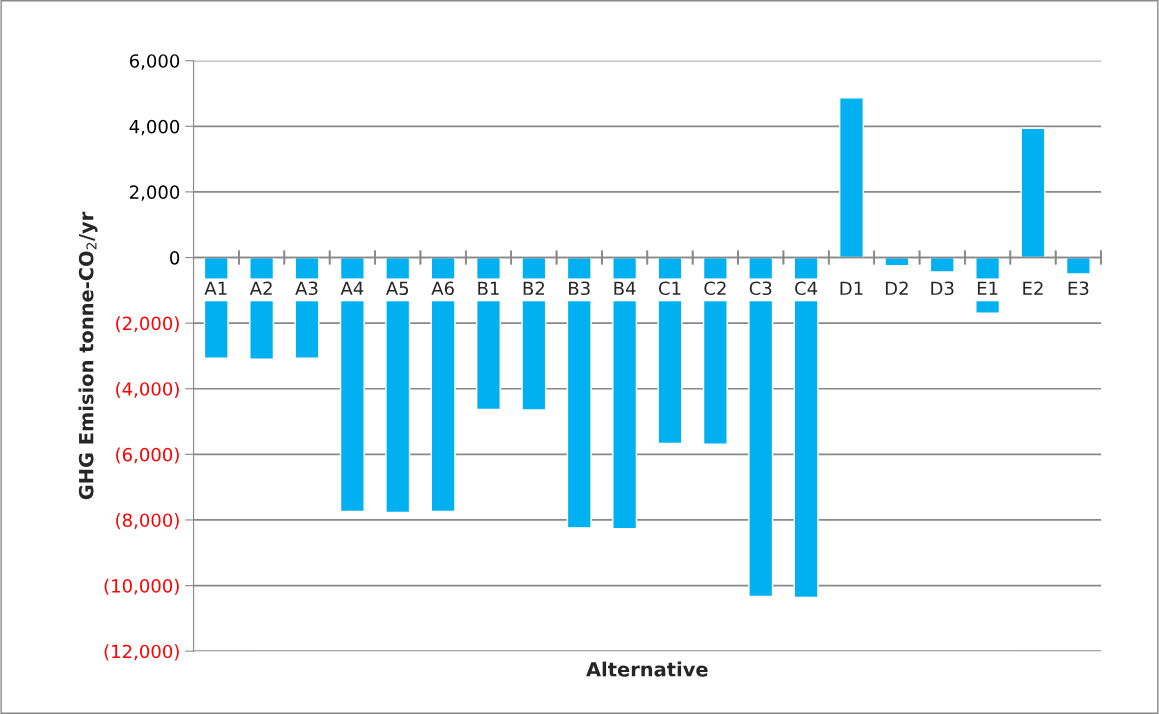 Image resolution: width=1159 pixels, height=714 pixels. Describe the element at coordinates (141, 652) in the screenshot. I see `y-tick-label: (12,000)` at that location.